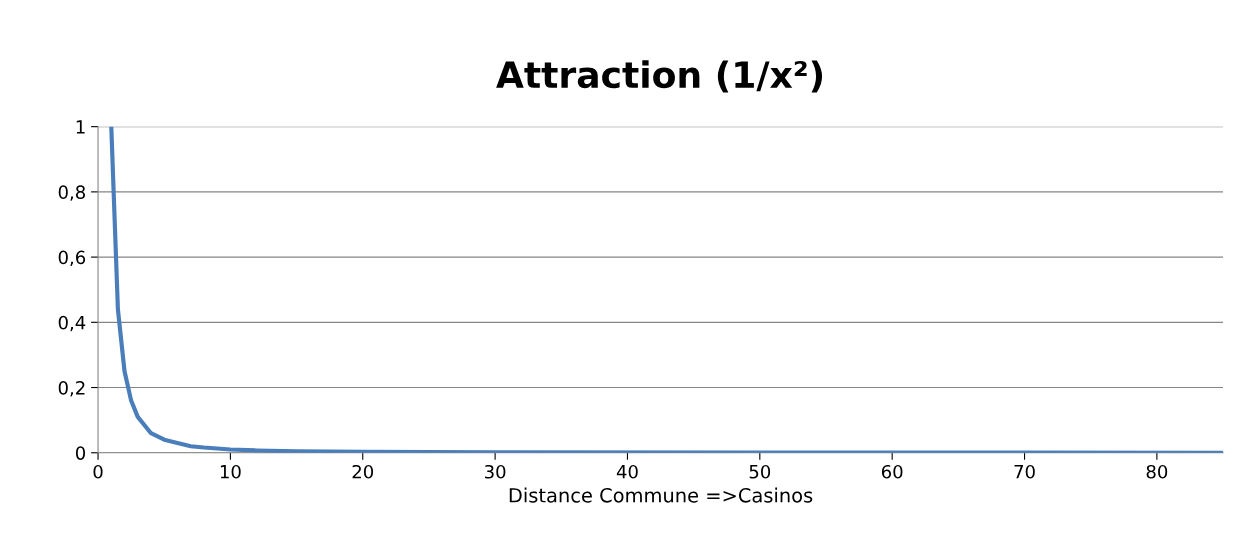  What do you see at coordinates (1024, 471) in the screenshot?
I see `x-tick-label: 70` at bounding box center [1024, 471].